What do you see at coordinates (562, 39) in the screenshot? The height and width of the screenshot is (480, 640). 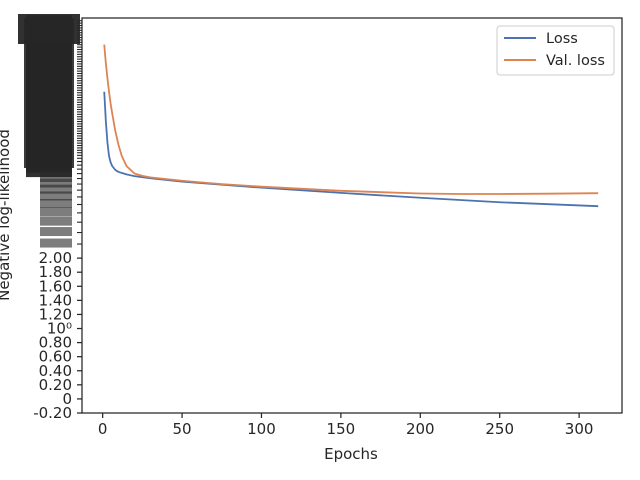 I see `legend-label-loss: Loss` at bounding box center [562, 39].